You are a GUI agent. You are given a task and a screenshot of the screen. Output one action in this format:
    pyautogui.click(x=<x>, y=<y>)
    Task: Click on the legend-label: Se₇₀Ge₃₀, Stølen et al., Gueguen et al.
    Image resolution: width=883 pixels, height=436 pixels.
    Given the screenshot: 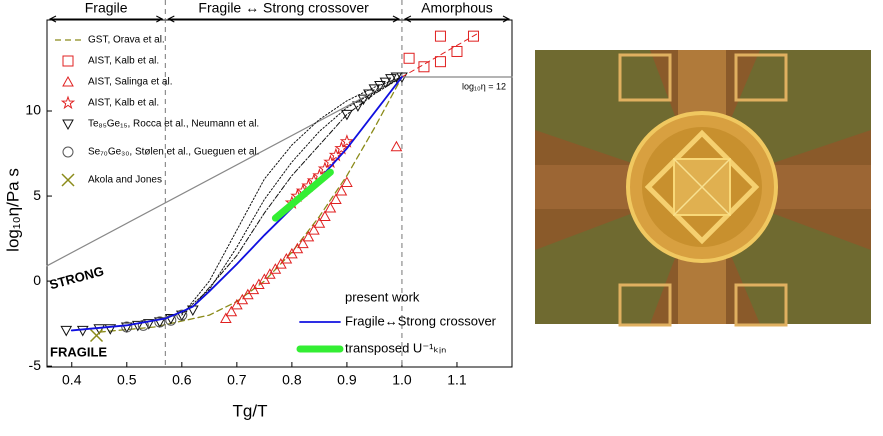 What is the action you would take?
    pyautogui.click(x=173, y=152)
    